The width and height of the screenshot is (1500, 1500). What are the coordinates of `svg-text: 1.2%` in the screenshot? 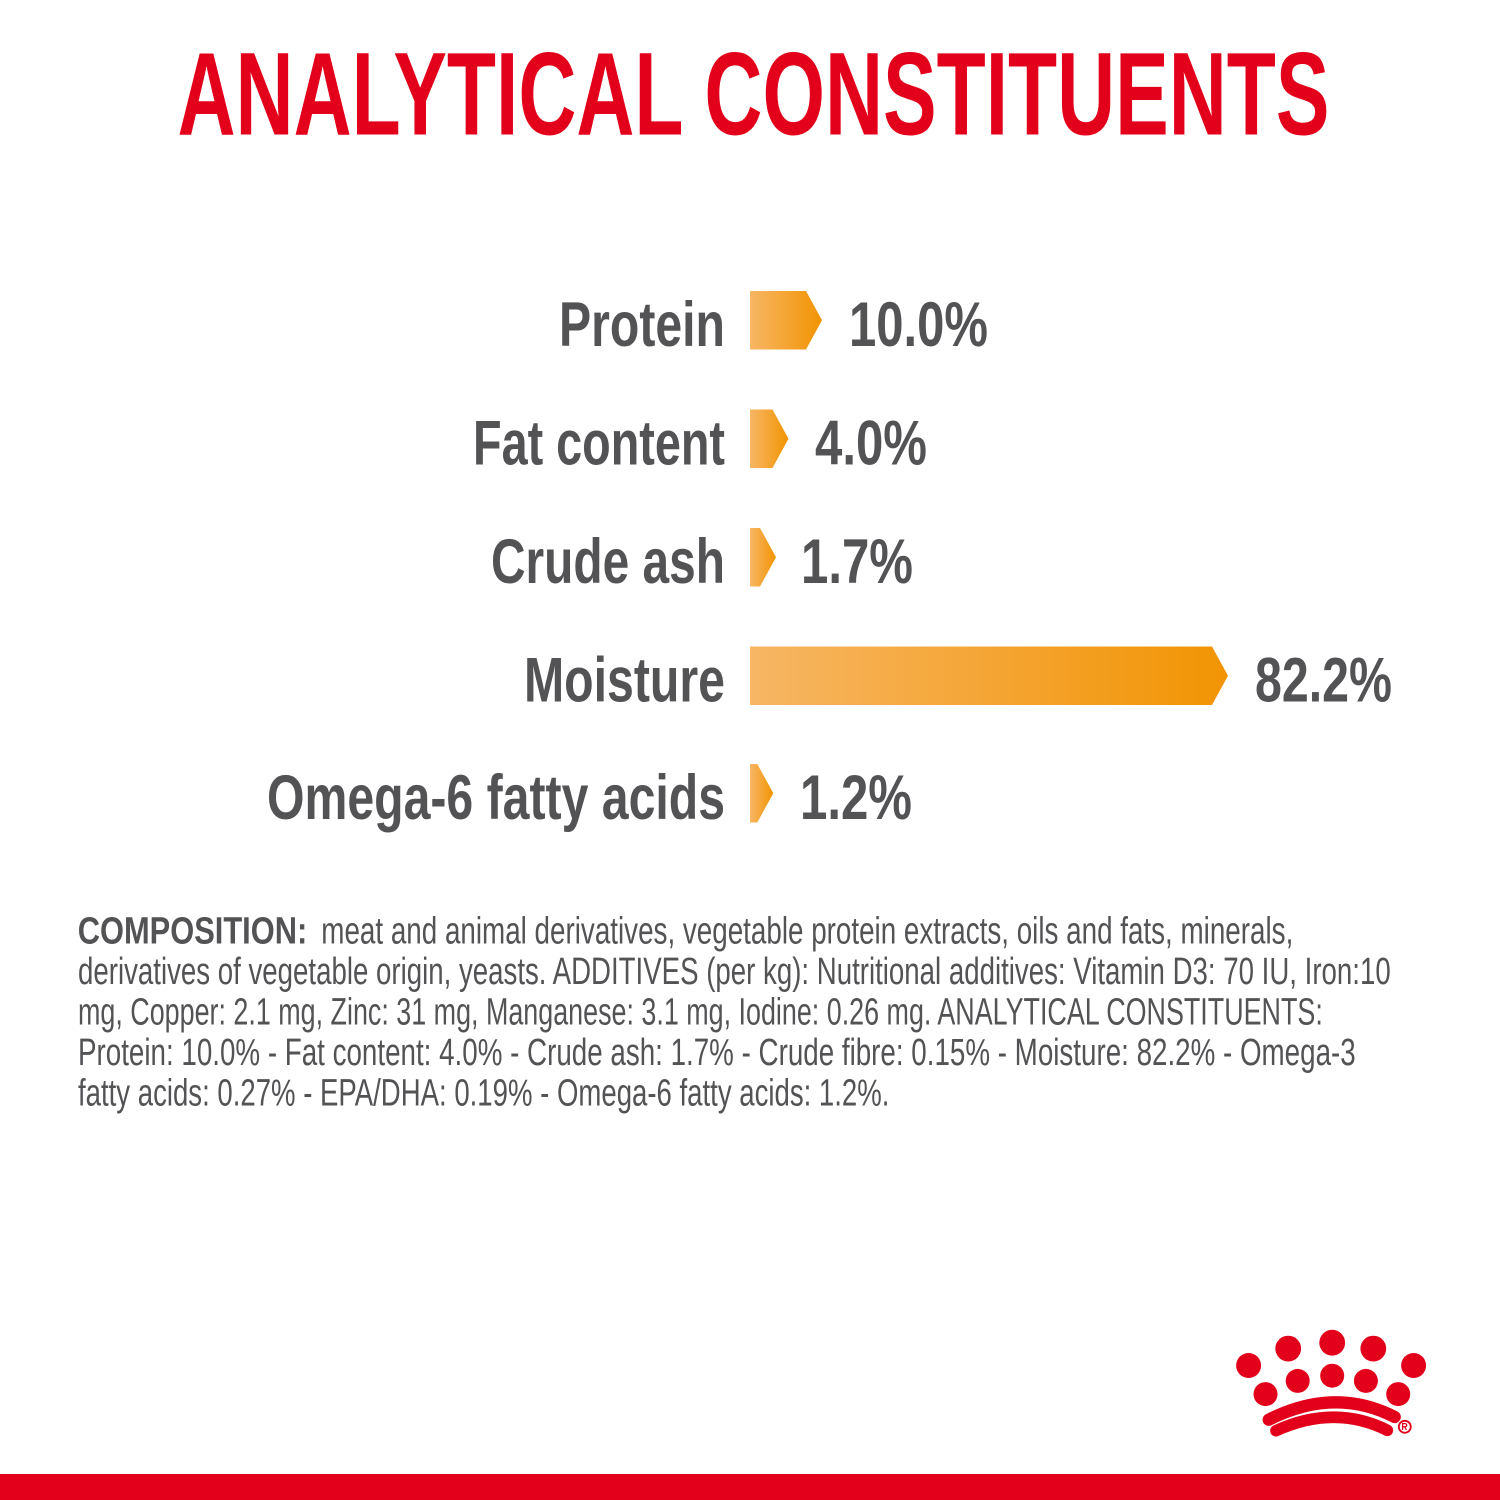 It's located at (856, 798).